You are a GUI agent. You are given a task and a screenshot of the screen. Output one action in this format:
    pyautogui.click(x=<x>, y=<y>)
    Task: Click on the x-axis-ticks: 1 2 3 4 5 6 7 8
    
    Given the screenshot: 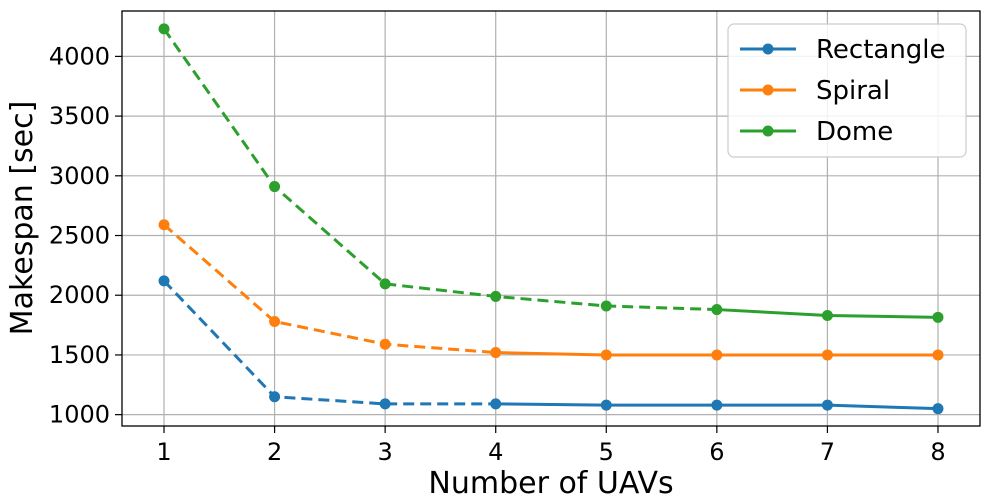 What is the action you would take?
    pyautogui.click(x=551, y=446)
    